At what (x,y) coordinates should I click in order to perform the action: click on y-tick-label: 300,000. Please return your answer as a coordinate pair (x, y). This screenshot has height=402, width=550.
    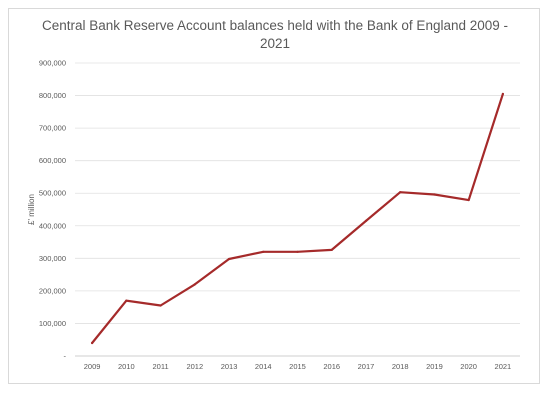
    Looking at the image, I should click on (52, 258).